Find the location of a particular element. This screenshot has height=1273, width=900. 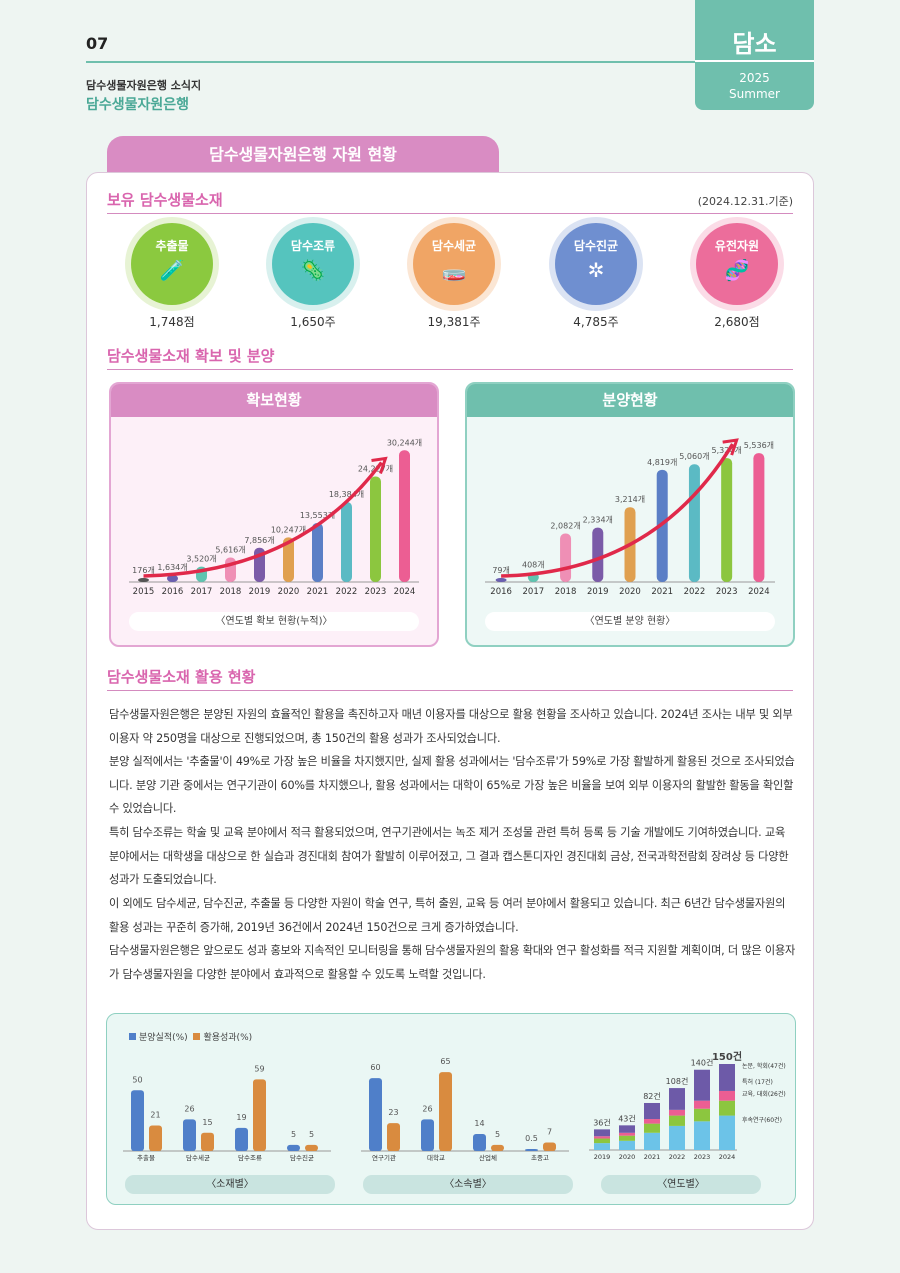

data-label: 10,247개 is located at coordinates (288, 529).